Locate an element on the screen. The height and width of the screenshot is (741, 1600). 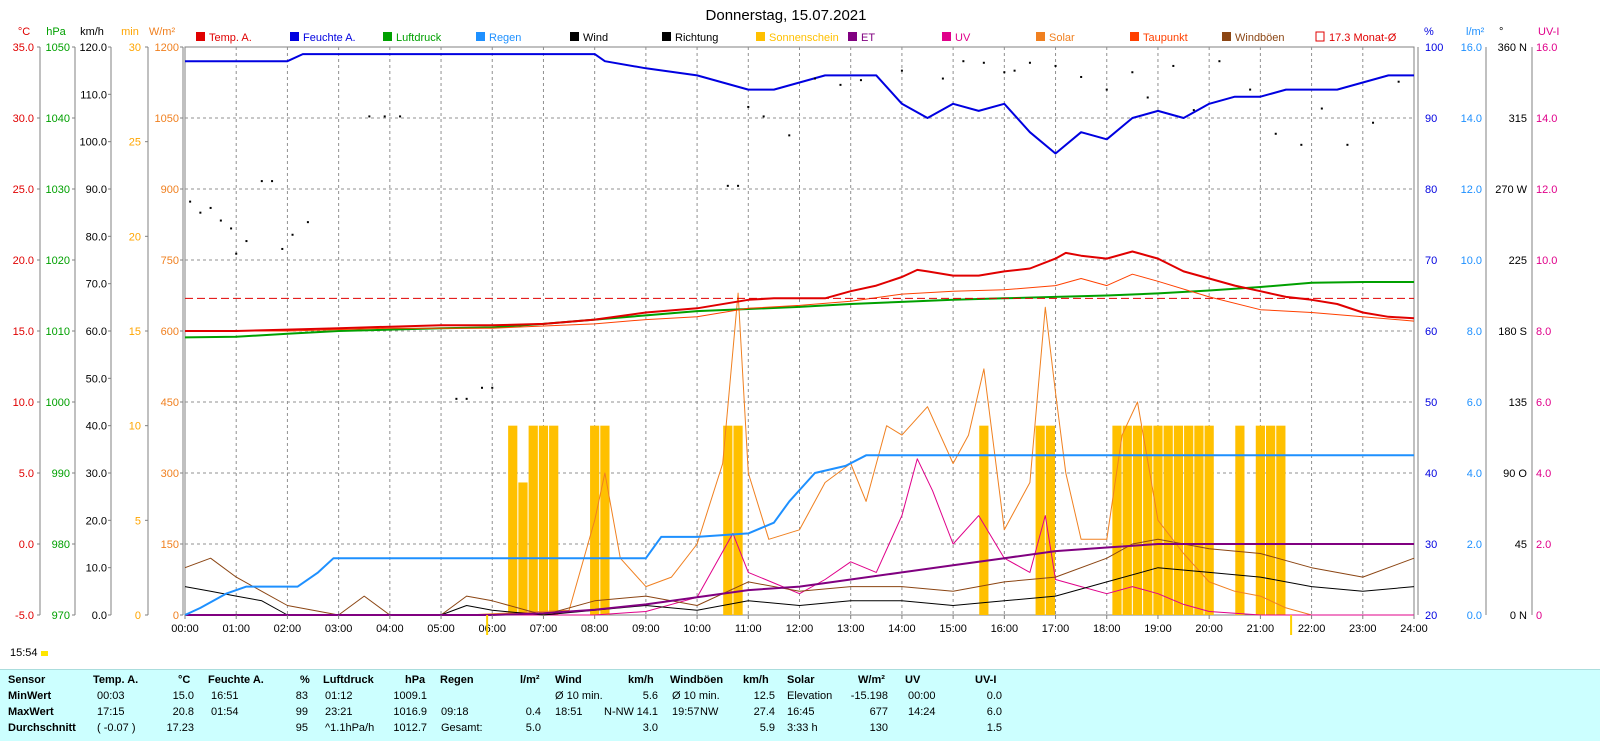
left-axis-unit-0: °C is located at coordinates (24, 32).